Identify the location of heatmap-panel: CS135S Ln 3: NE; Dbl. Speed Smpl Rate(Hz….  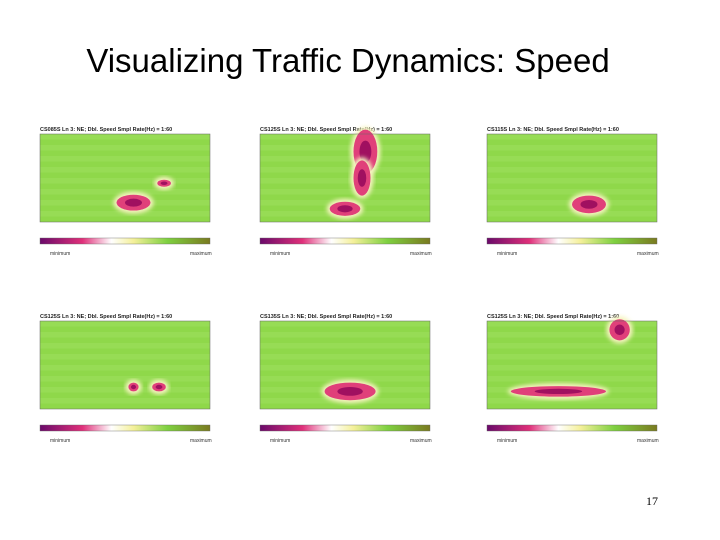
(345, 379).